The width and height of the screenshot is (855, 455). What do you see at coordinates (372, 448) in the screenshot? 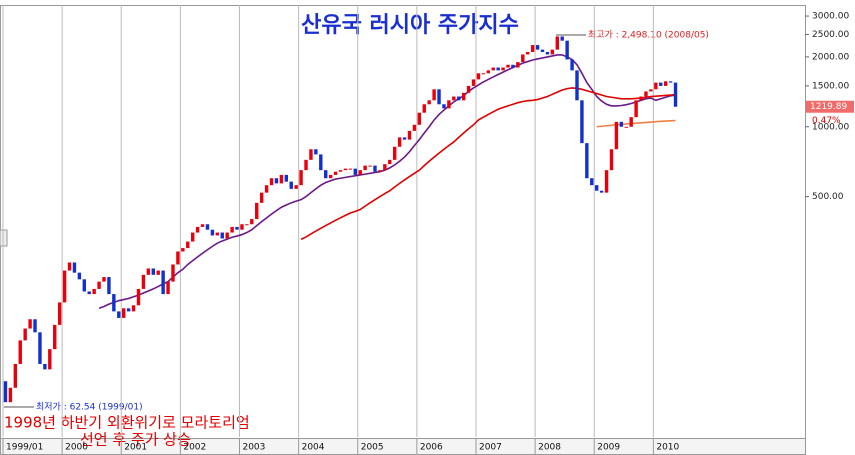
I see `x-tick-label: 2005` at bounding box center [372, 448].